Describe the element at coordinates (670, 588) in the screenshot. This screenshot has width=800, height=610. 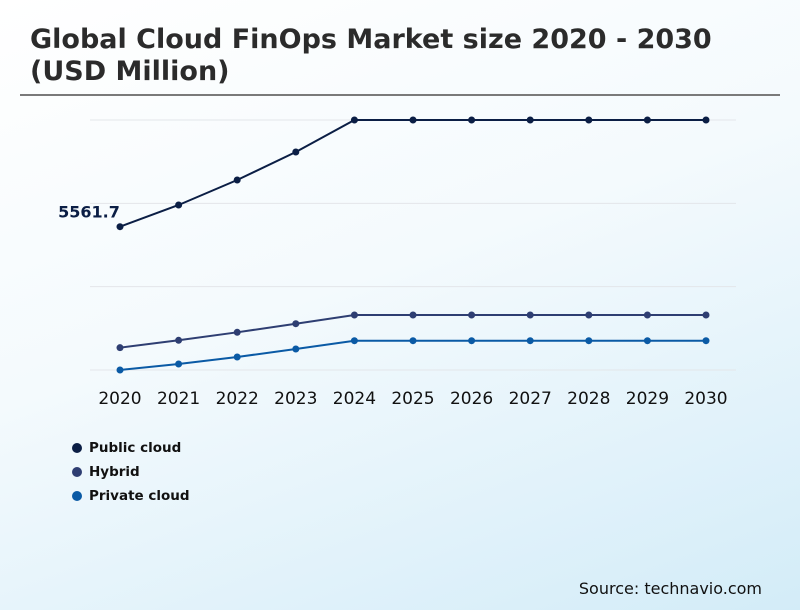
I see `source-note: Source: technavio.com` at that location.